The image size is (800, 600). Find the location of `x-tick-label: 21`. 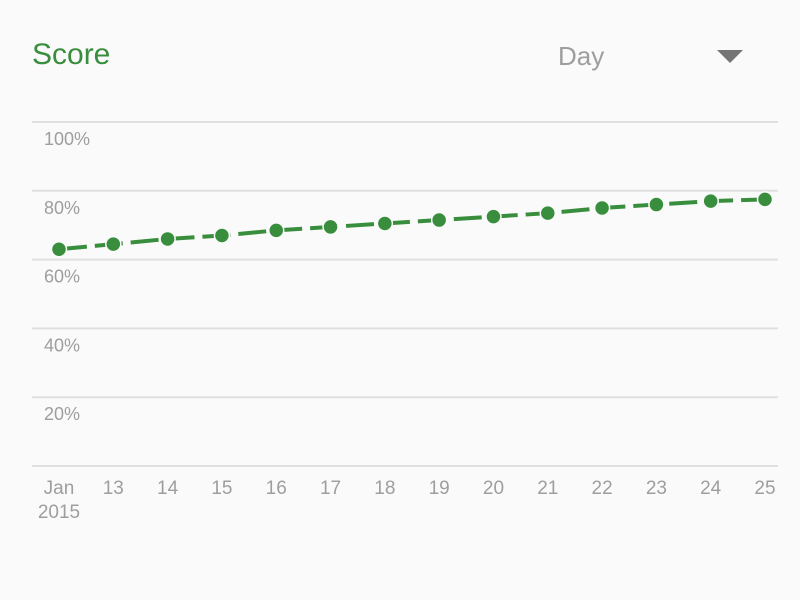

x-tick-label: 21 is located at coordinates (547, 488).